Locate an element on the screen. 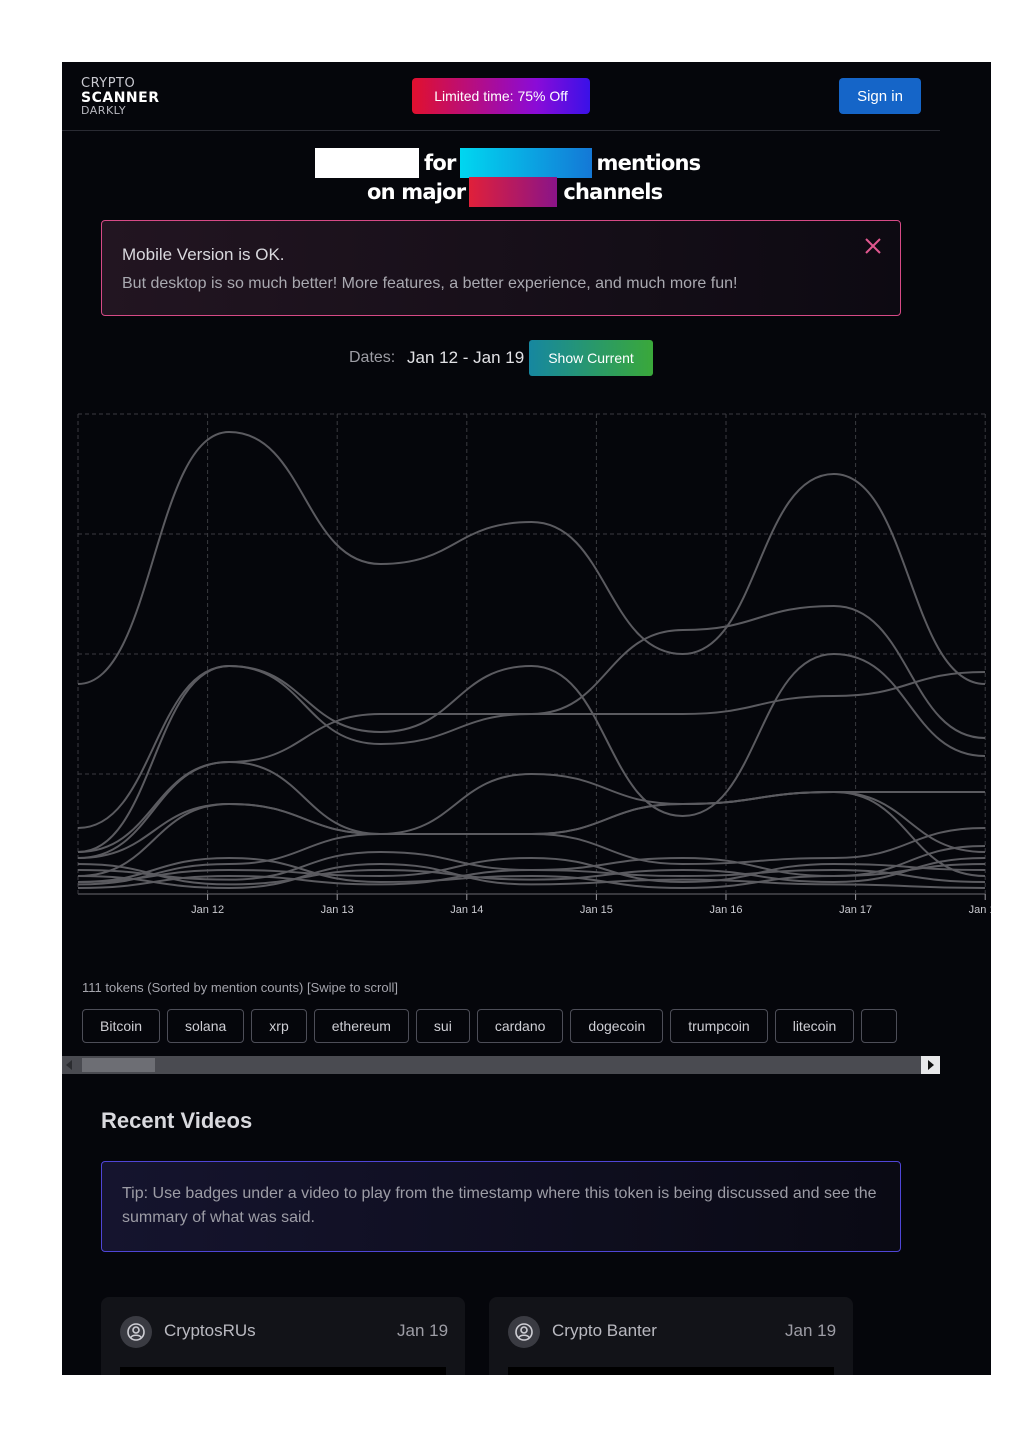 The image size is (1024, 1449). alert-title: Mobile Version is OK. is located at coordinates (203, 254).